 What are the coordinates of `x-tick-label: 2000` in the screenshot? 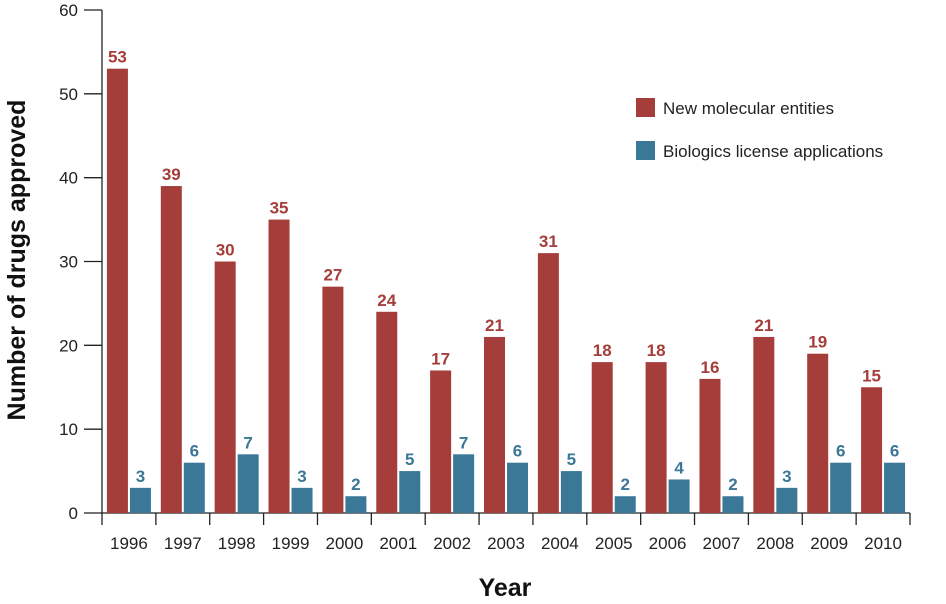 It's located at (344, 543).